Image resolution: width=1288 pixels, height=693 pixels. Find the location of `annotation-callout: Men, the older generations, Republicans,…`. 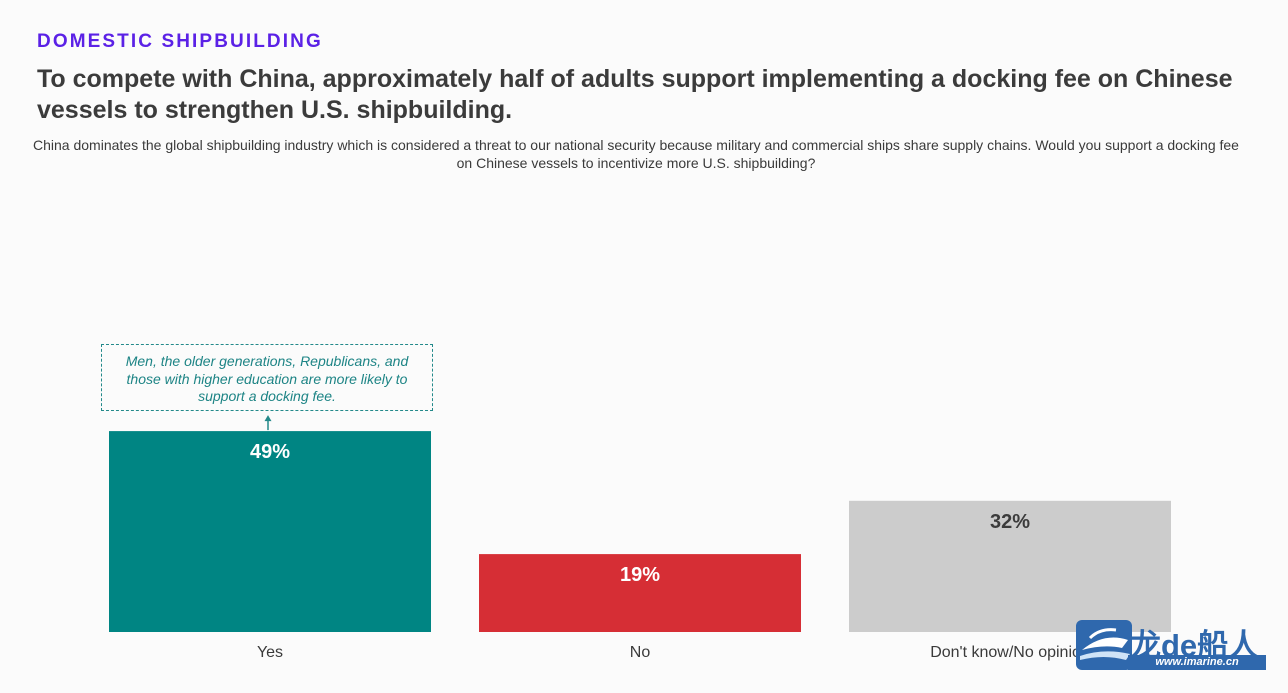

annotation-callout: Men, the older generations, Republicans,… is located at coordinates (267, 377).